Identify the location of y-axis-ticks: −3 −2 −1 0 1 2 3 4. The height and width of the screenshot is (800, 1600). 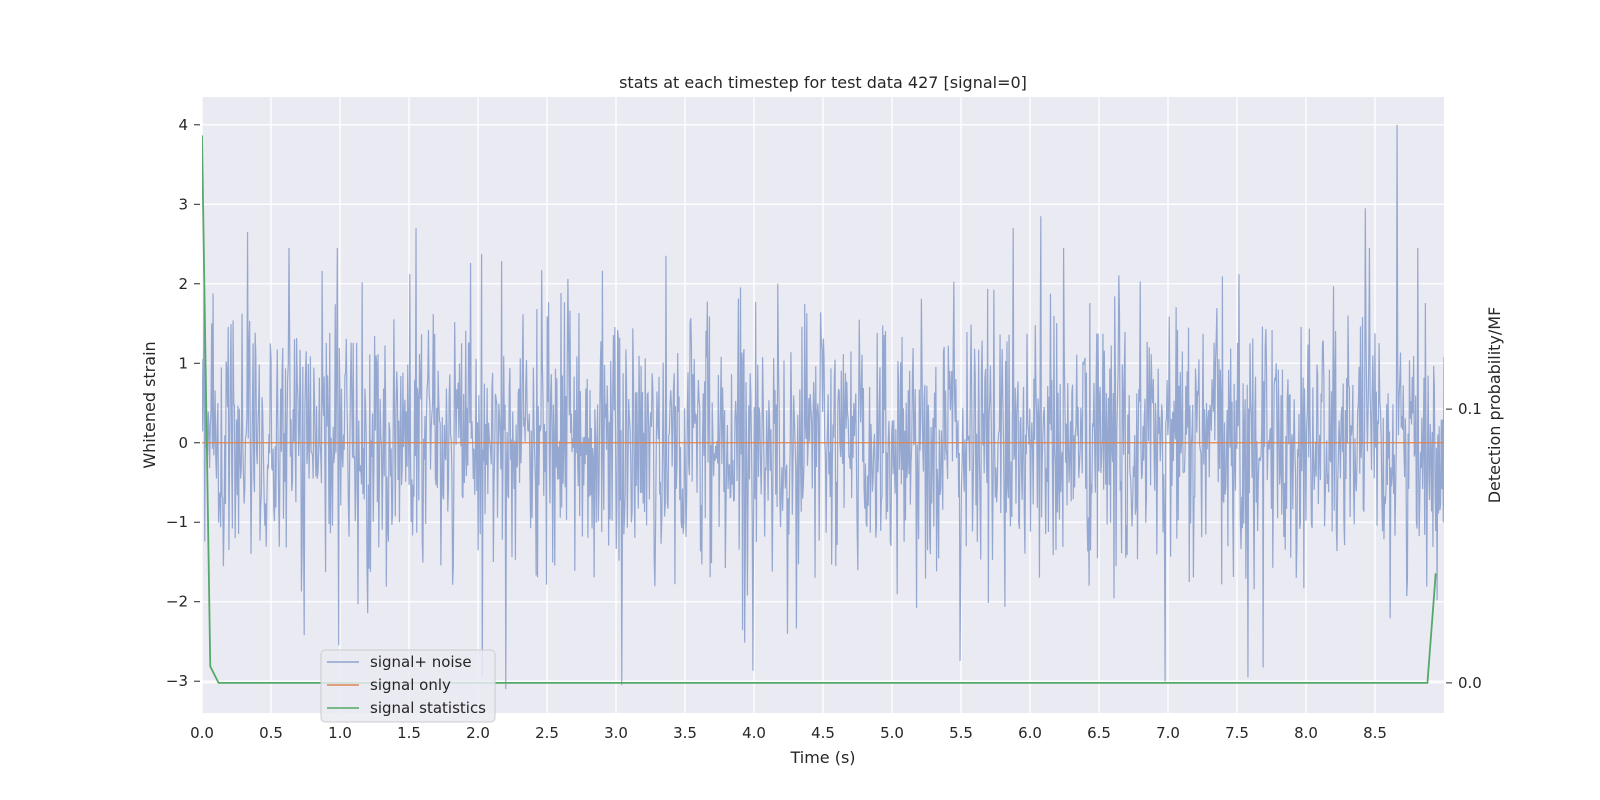
(183, 403).